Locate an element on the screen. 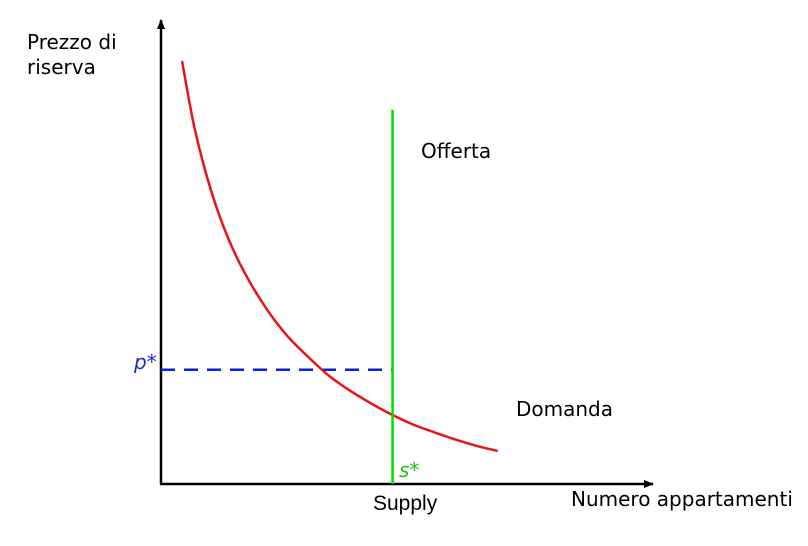  series-label-offerta: Offerta is located at coordinates (456, 151).